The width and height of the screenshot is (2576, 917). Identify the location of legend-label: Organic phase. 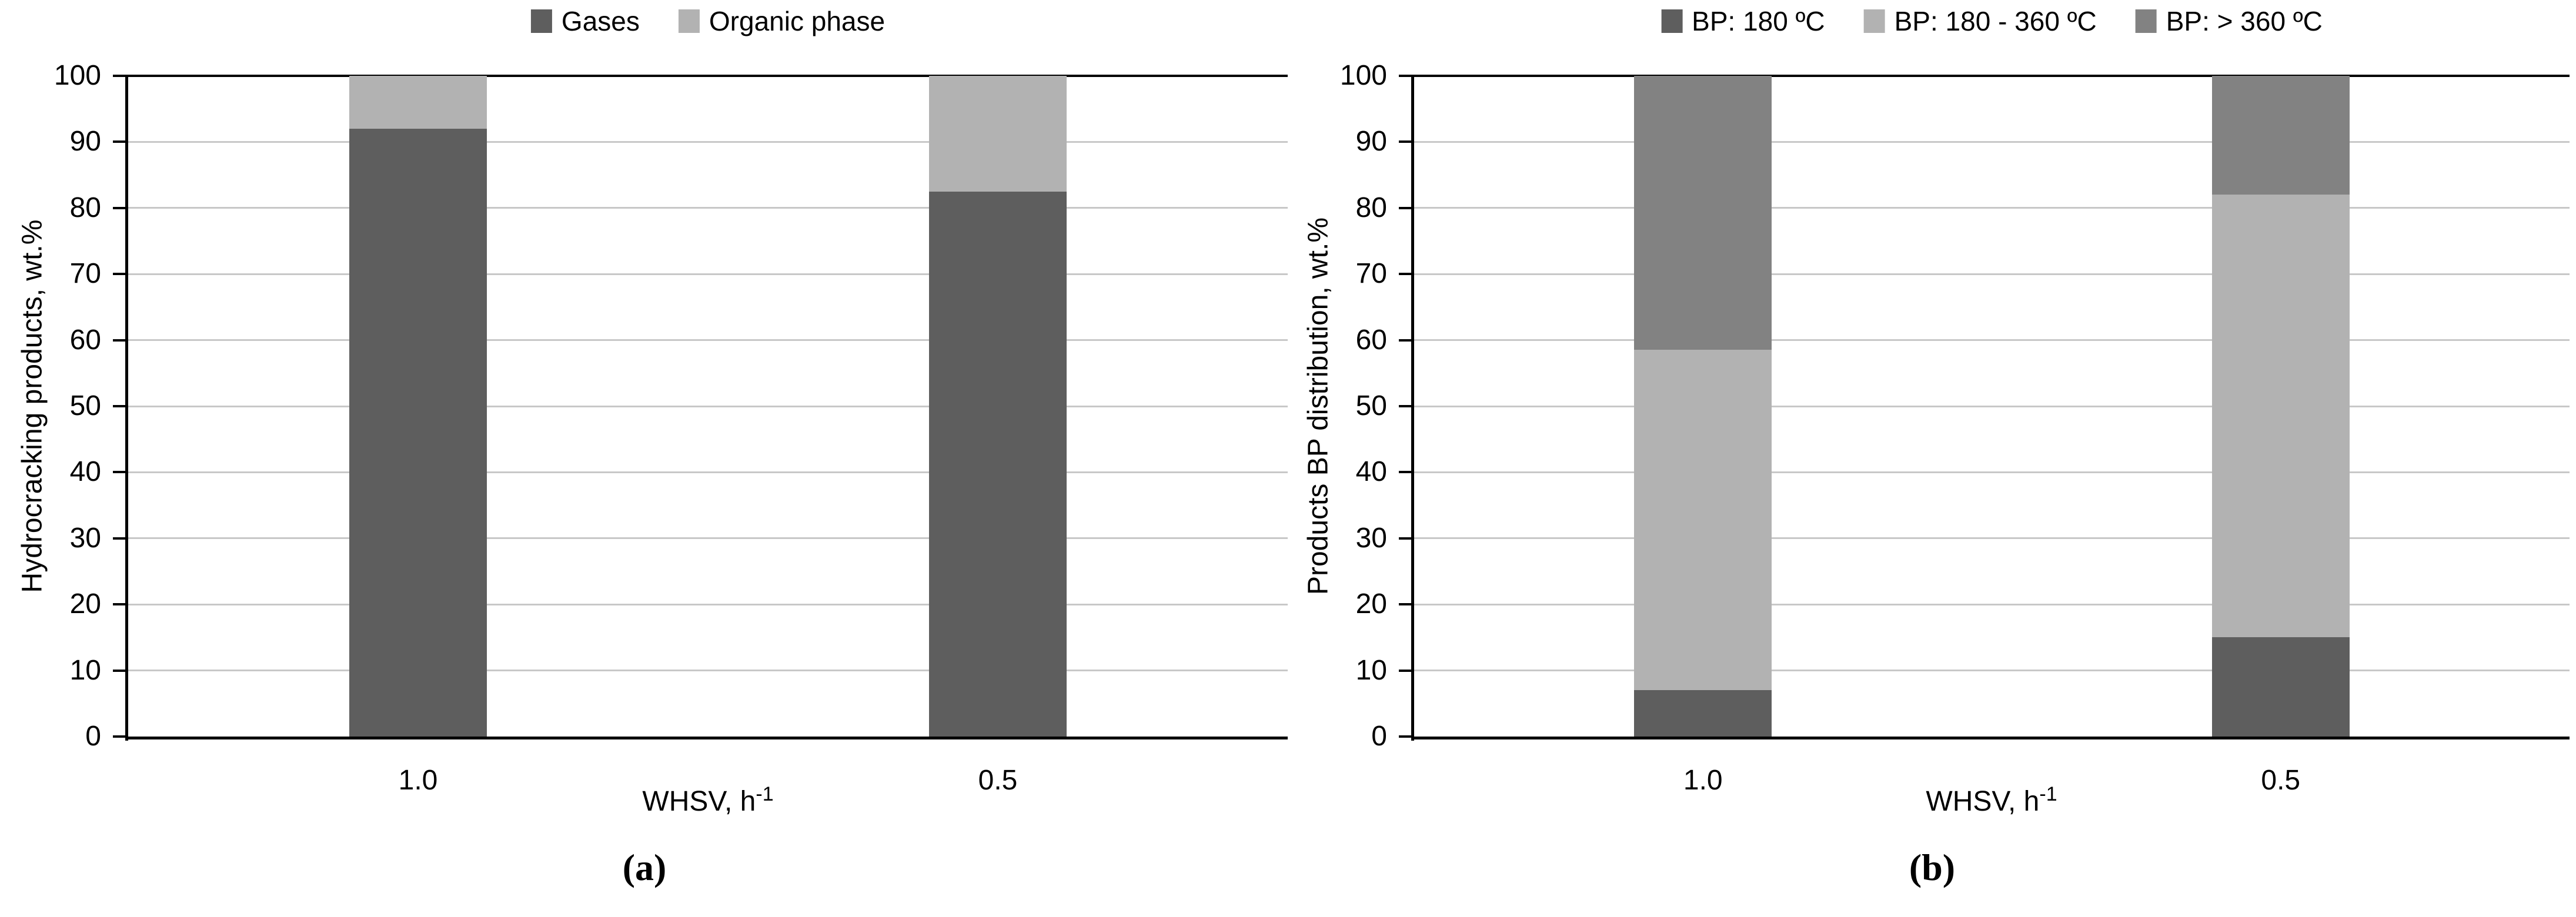
(797, 21).